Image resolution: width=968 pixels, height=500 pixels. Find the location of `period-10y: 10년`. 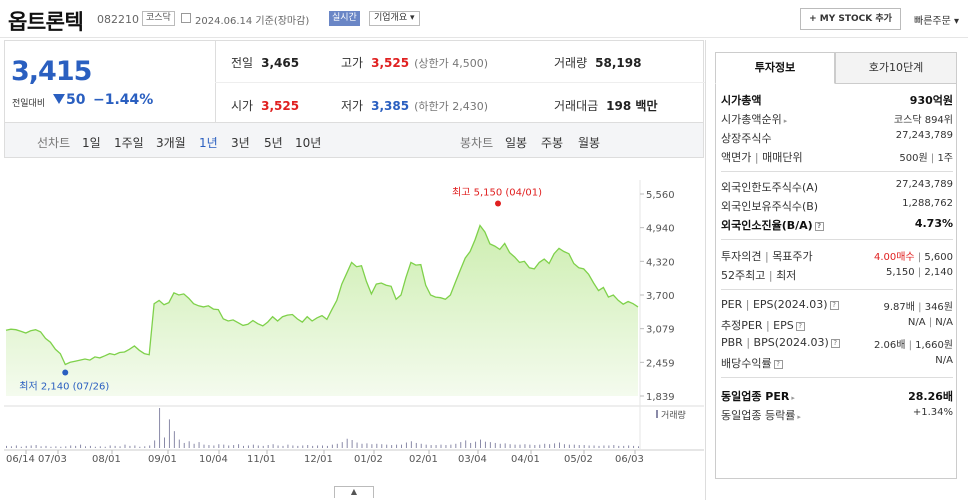

period-10y: 10년 is located at coordinates (308, 143).